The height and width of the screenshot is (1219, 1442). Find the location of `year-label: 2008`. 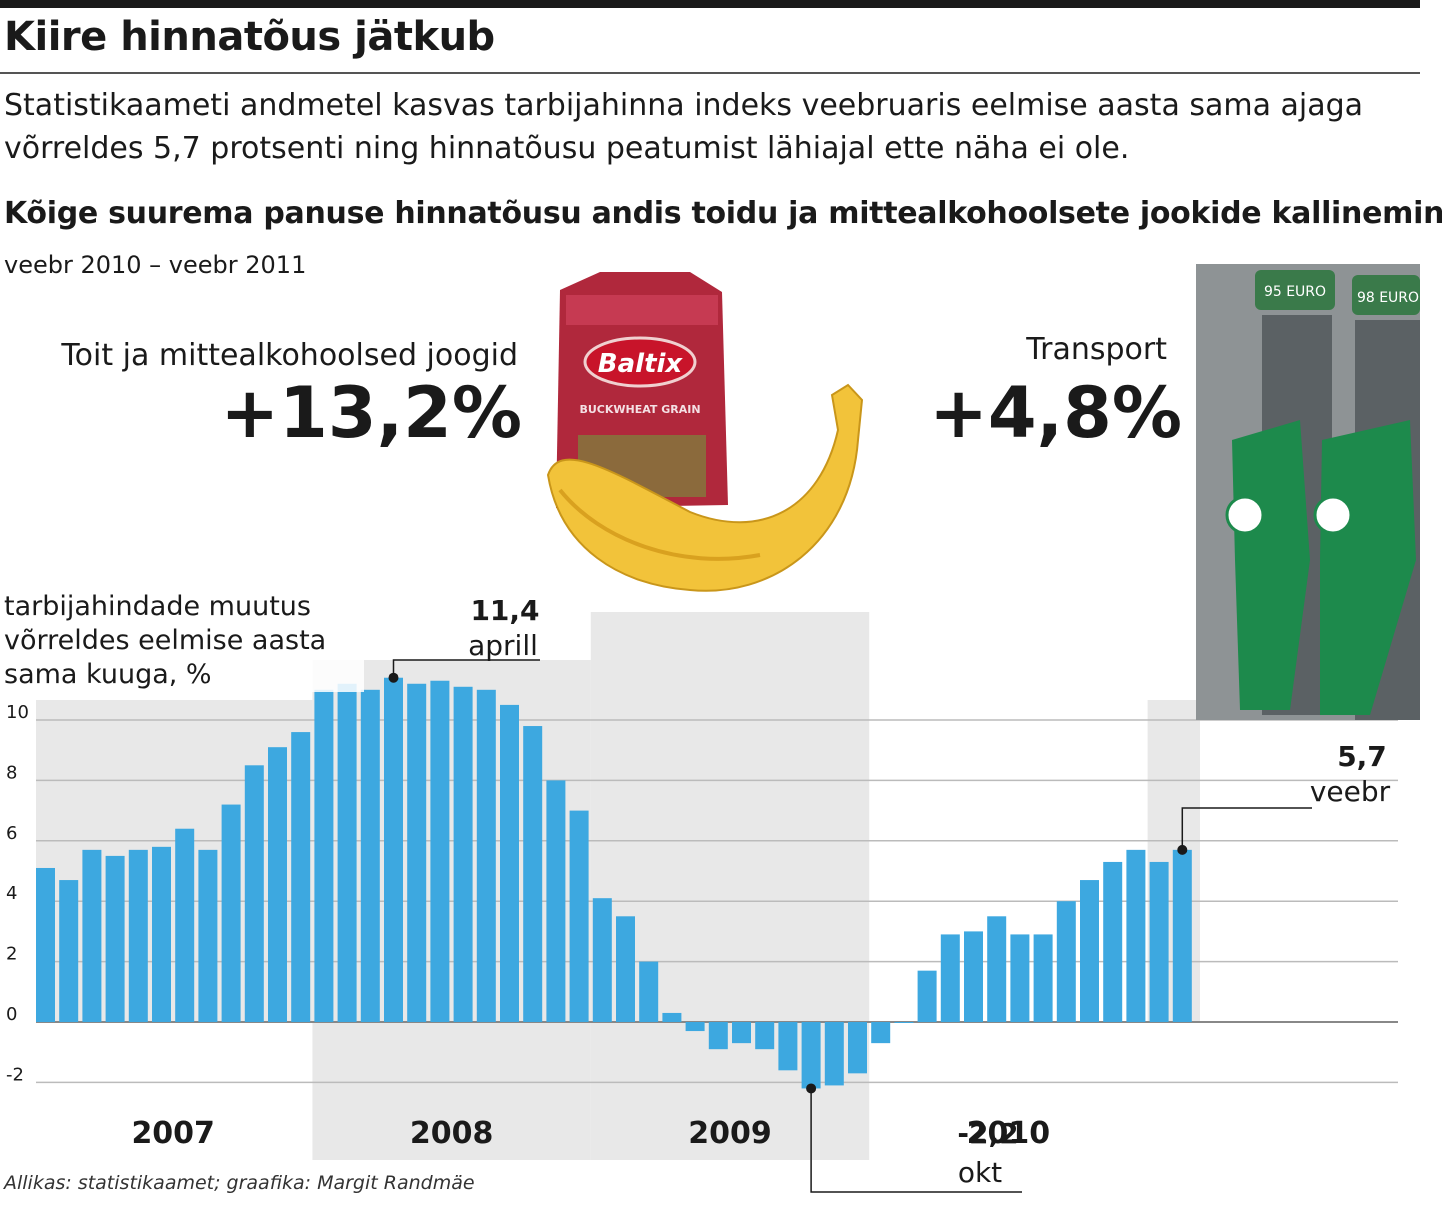

year-label: 2008 is located at coordinates (452, 1133).